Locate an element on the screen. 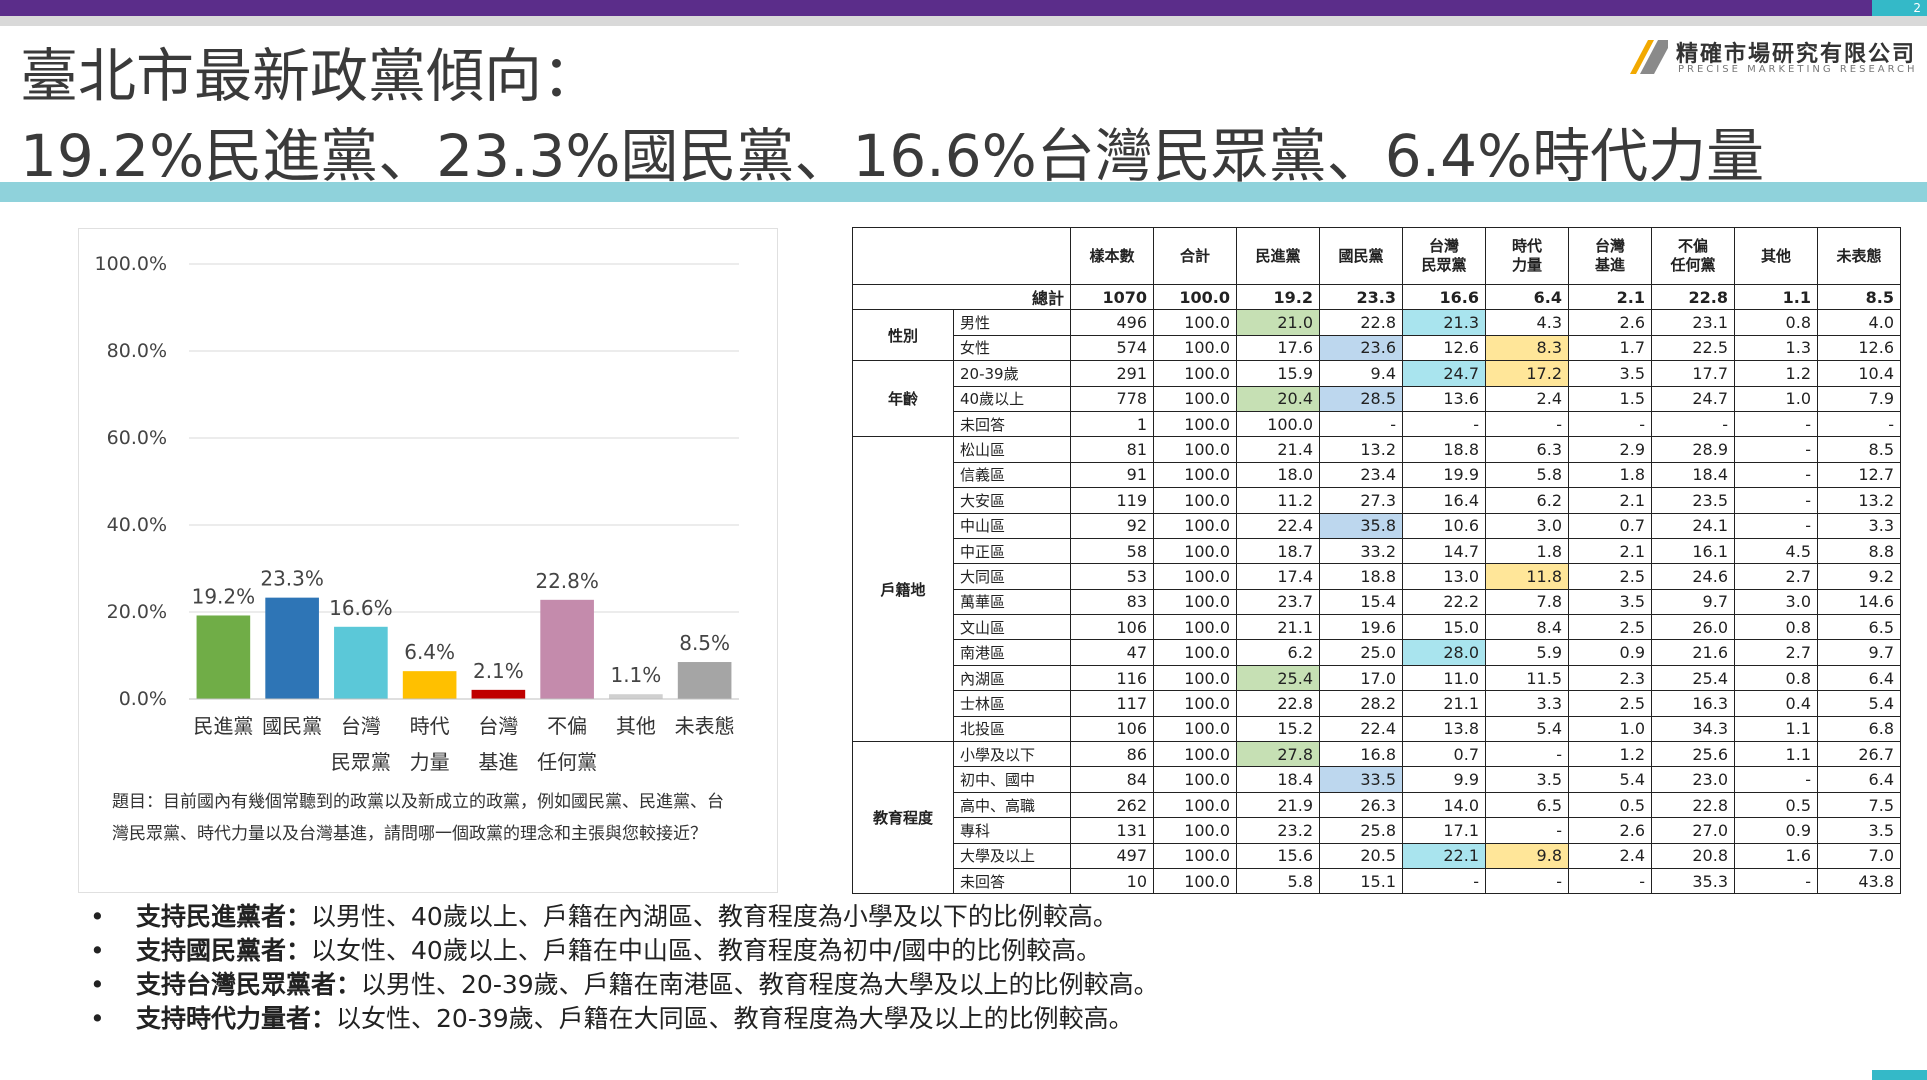 The width and height of the screenshot is (1927, 1080). table-cell: 20.8 is located at coordinates (1693, 855).